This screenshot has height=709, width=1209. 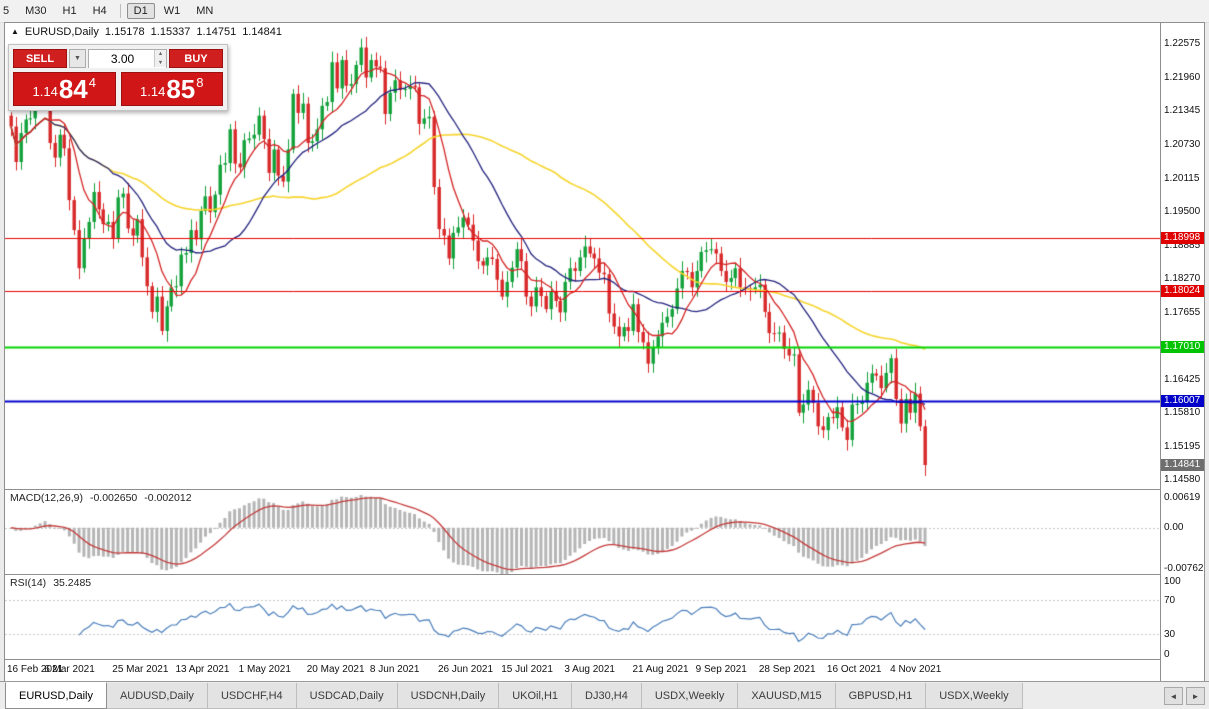 I want to click on tab-eurusd-daily: EURUSD,Daily, so click(x=56, y=695).